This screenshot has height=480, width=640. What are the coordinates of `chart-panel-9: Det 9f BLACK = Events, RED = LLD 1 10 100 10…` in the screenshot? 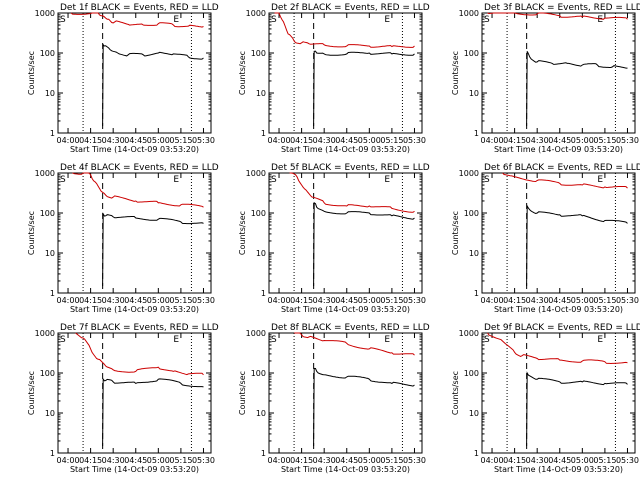 It's located at (545, 398).